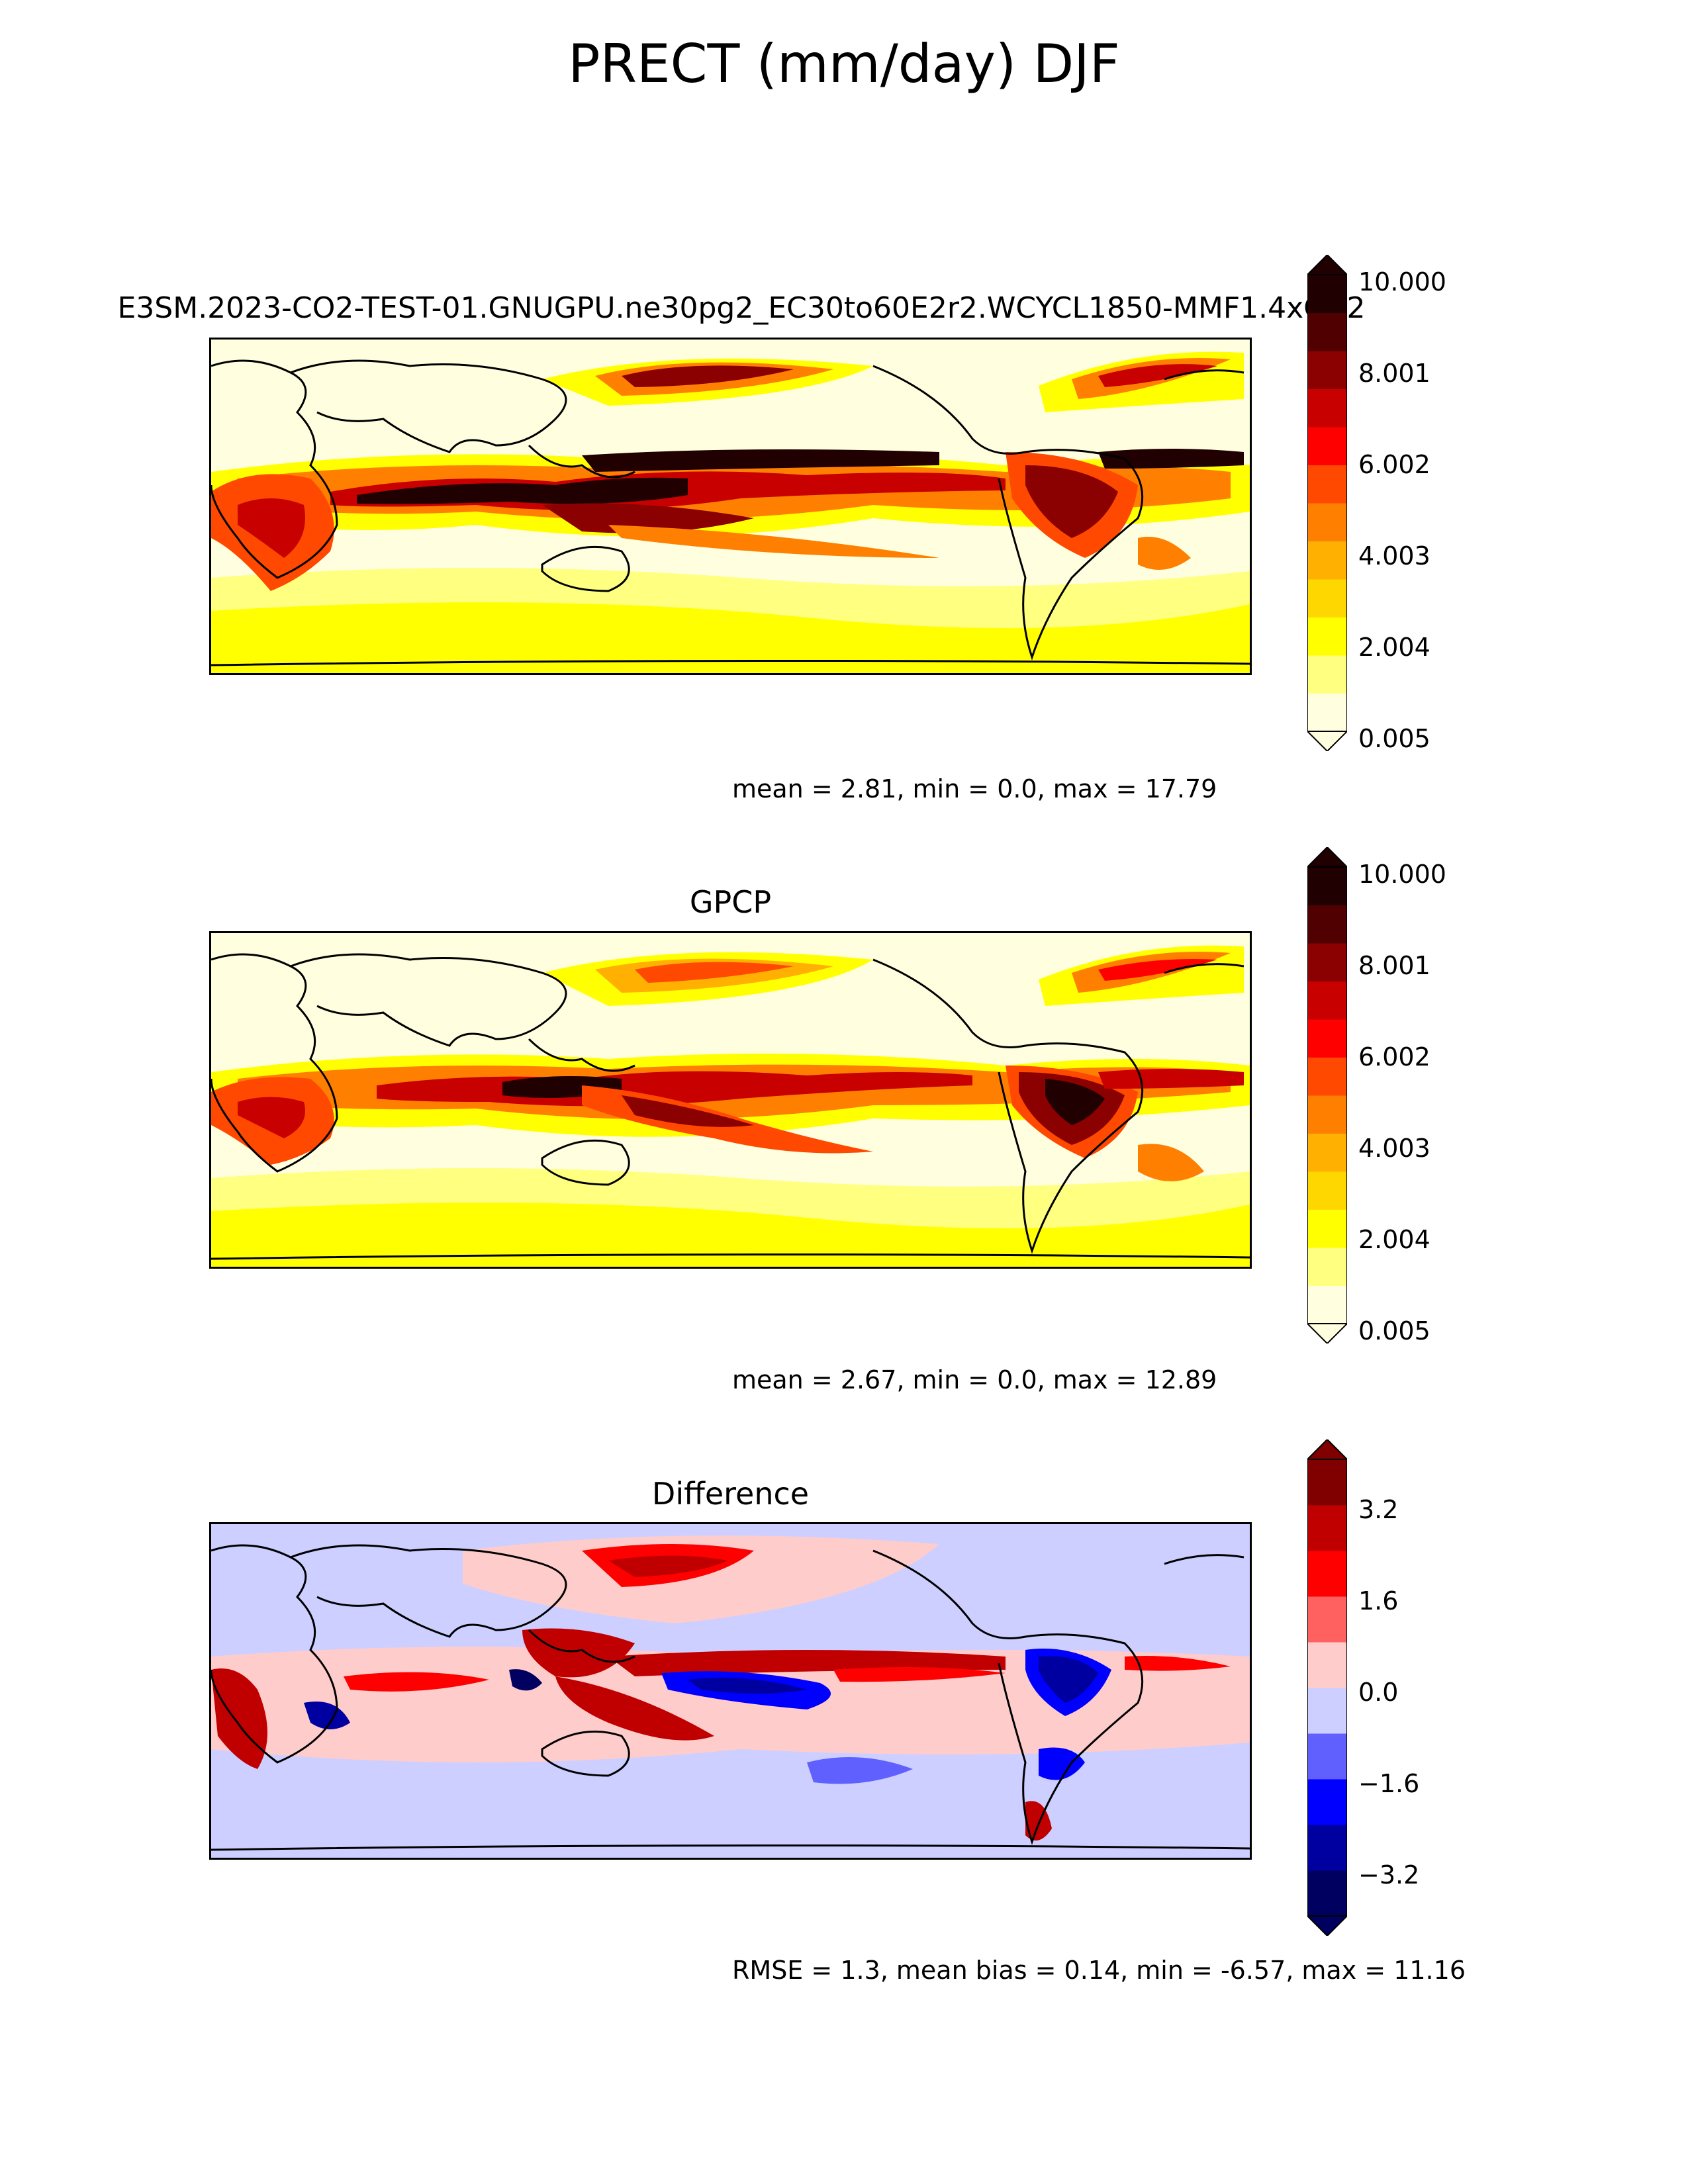 The height and width of the screenshot is (2184, 1688). What do you see at coordinates (1402, 281) in the screenshot?
I see `cb1-tick-0: 10.000` at bounding box center [1402, 281].